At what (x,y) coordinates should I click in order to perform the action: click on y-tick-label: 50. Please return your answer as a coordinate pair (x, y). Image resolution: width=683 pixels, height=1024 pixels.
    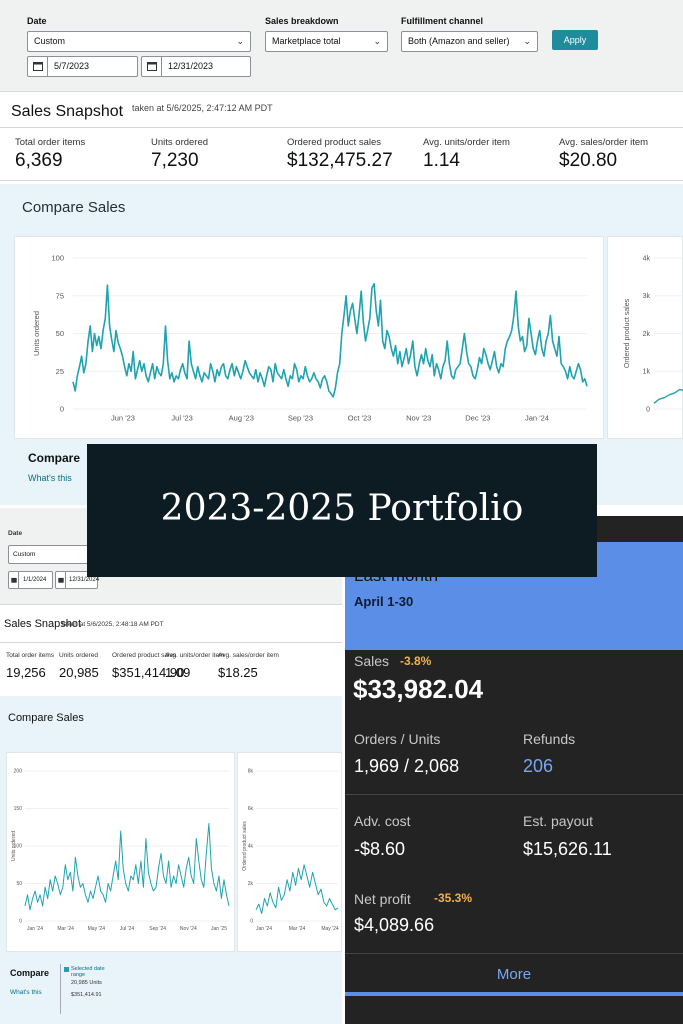
    Looking at the image, I should click on (19, 884).